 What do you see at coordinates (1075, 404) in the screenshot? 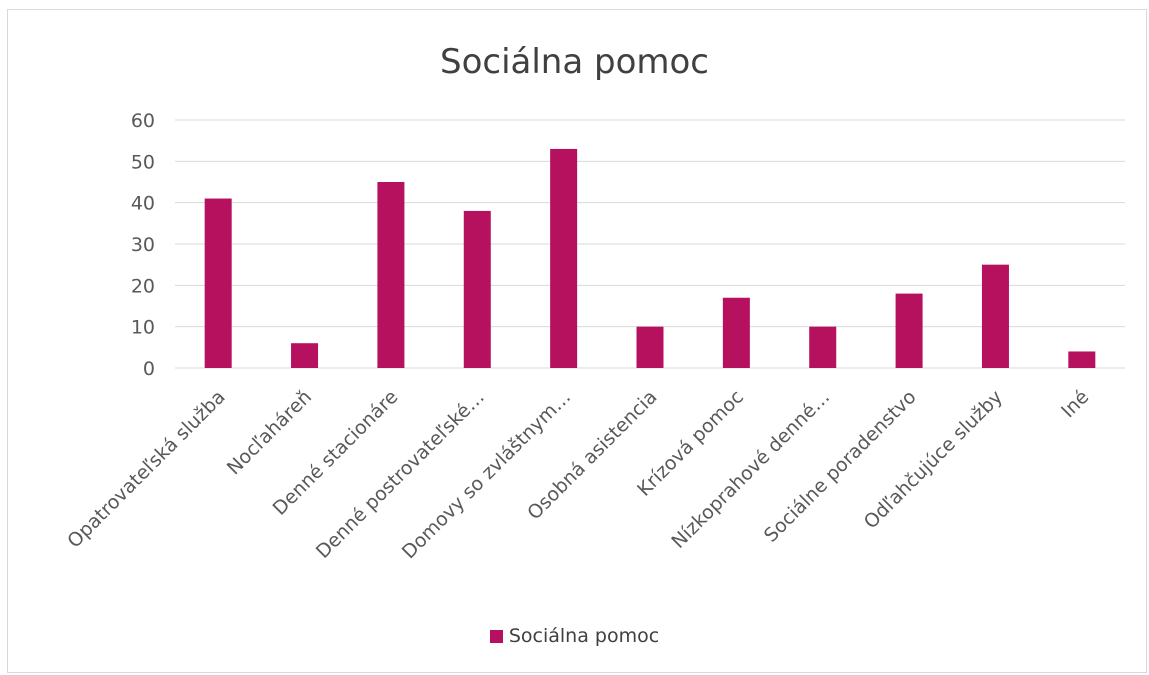
I see `x-tick-label: Iné` at bounding box center [1075, 404].